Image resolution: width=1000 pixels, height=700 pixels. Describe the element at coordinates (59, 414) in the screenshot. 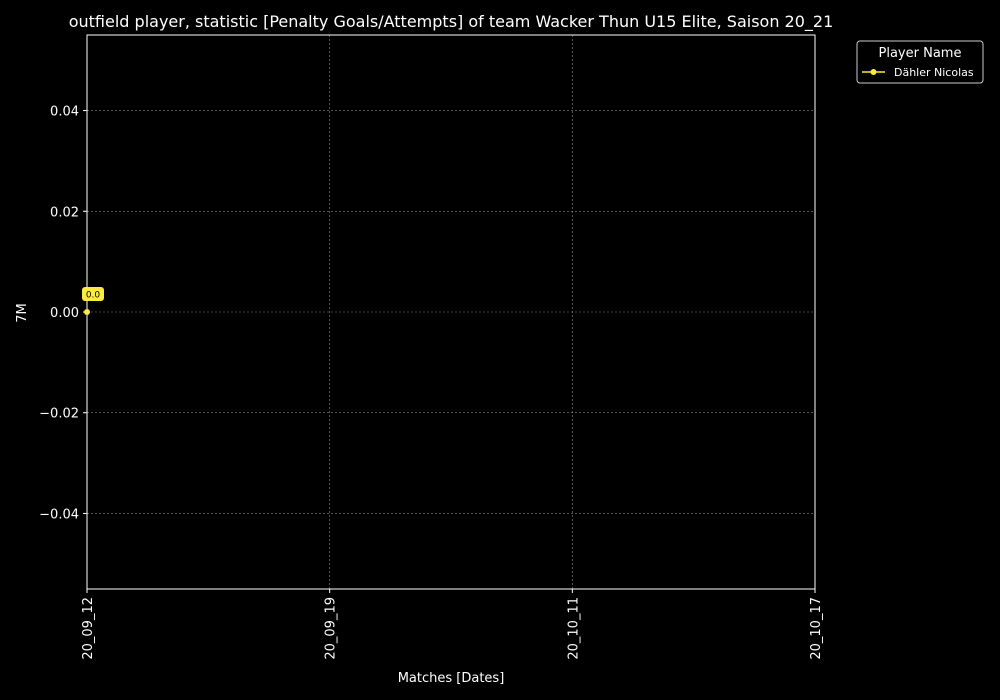

I see `y-tick-label: −0.02` at that location.